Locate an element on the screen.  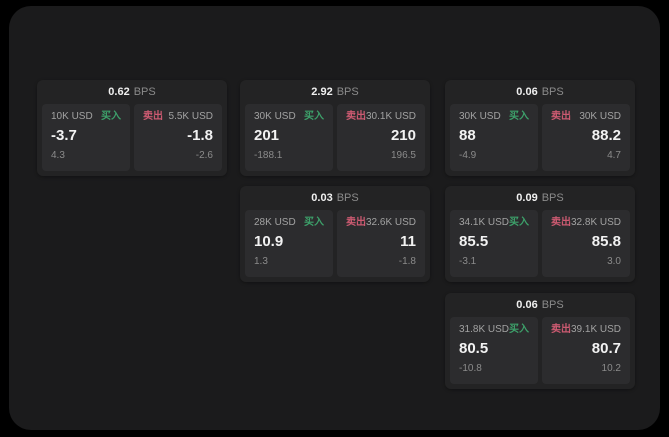
buy-size: 31.8K USD is located at coordinates (484, 329).